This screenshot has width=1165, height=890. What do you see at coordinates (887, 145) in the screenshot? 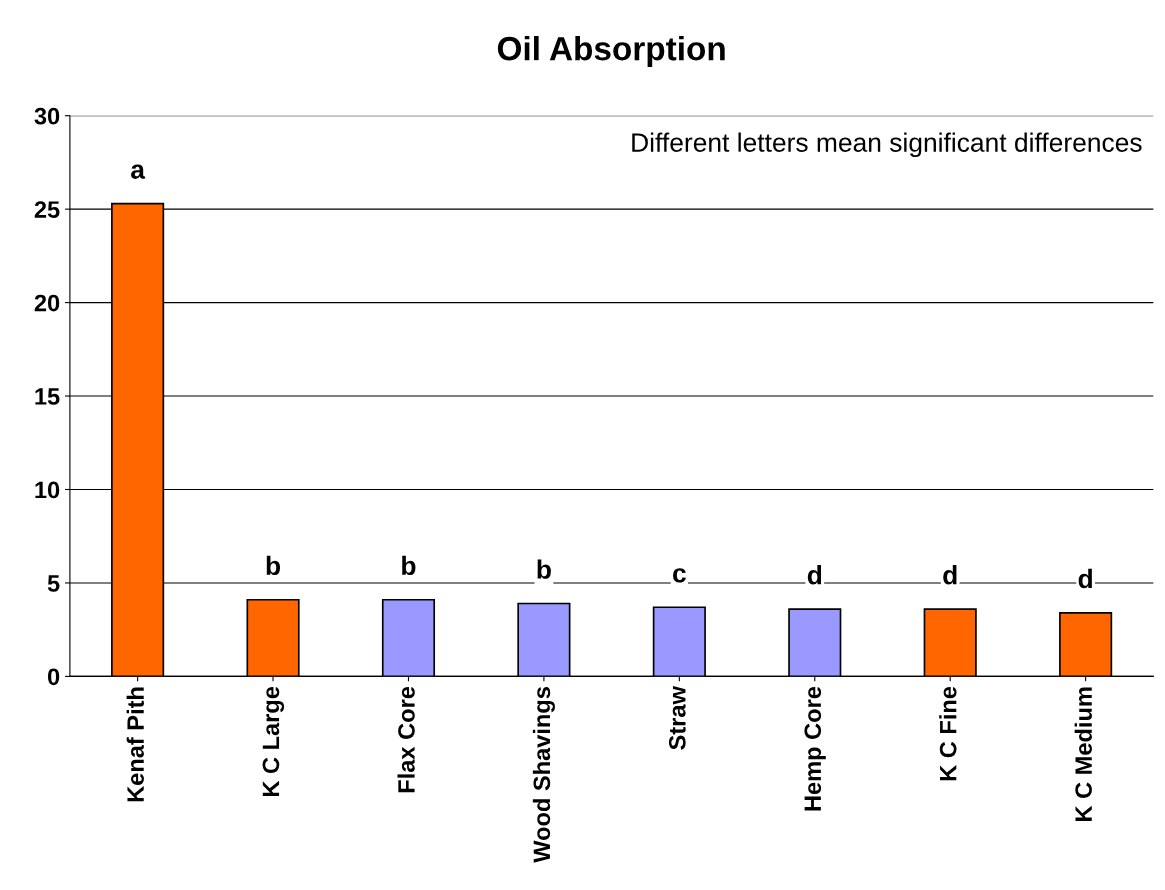
I see `annotation: Different letters mean significant differences` at bounding box center [887, 145].